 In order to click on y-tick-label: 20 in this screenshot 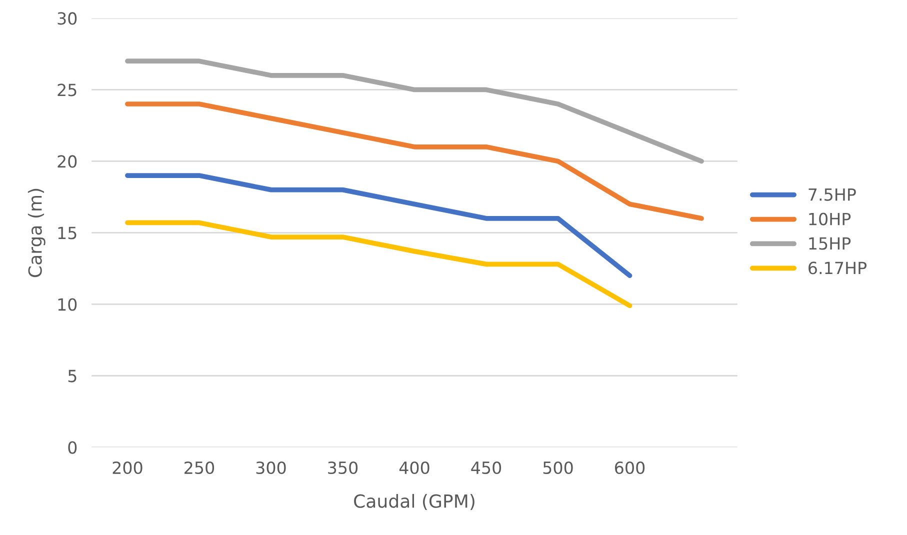, I will do `click(67, 161)`.